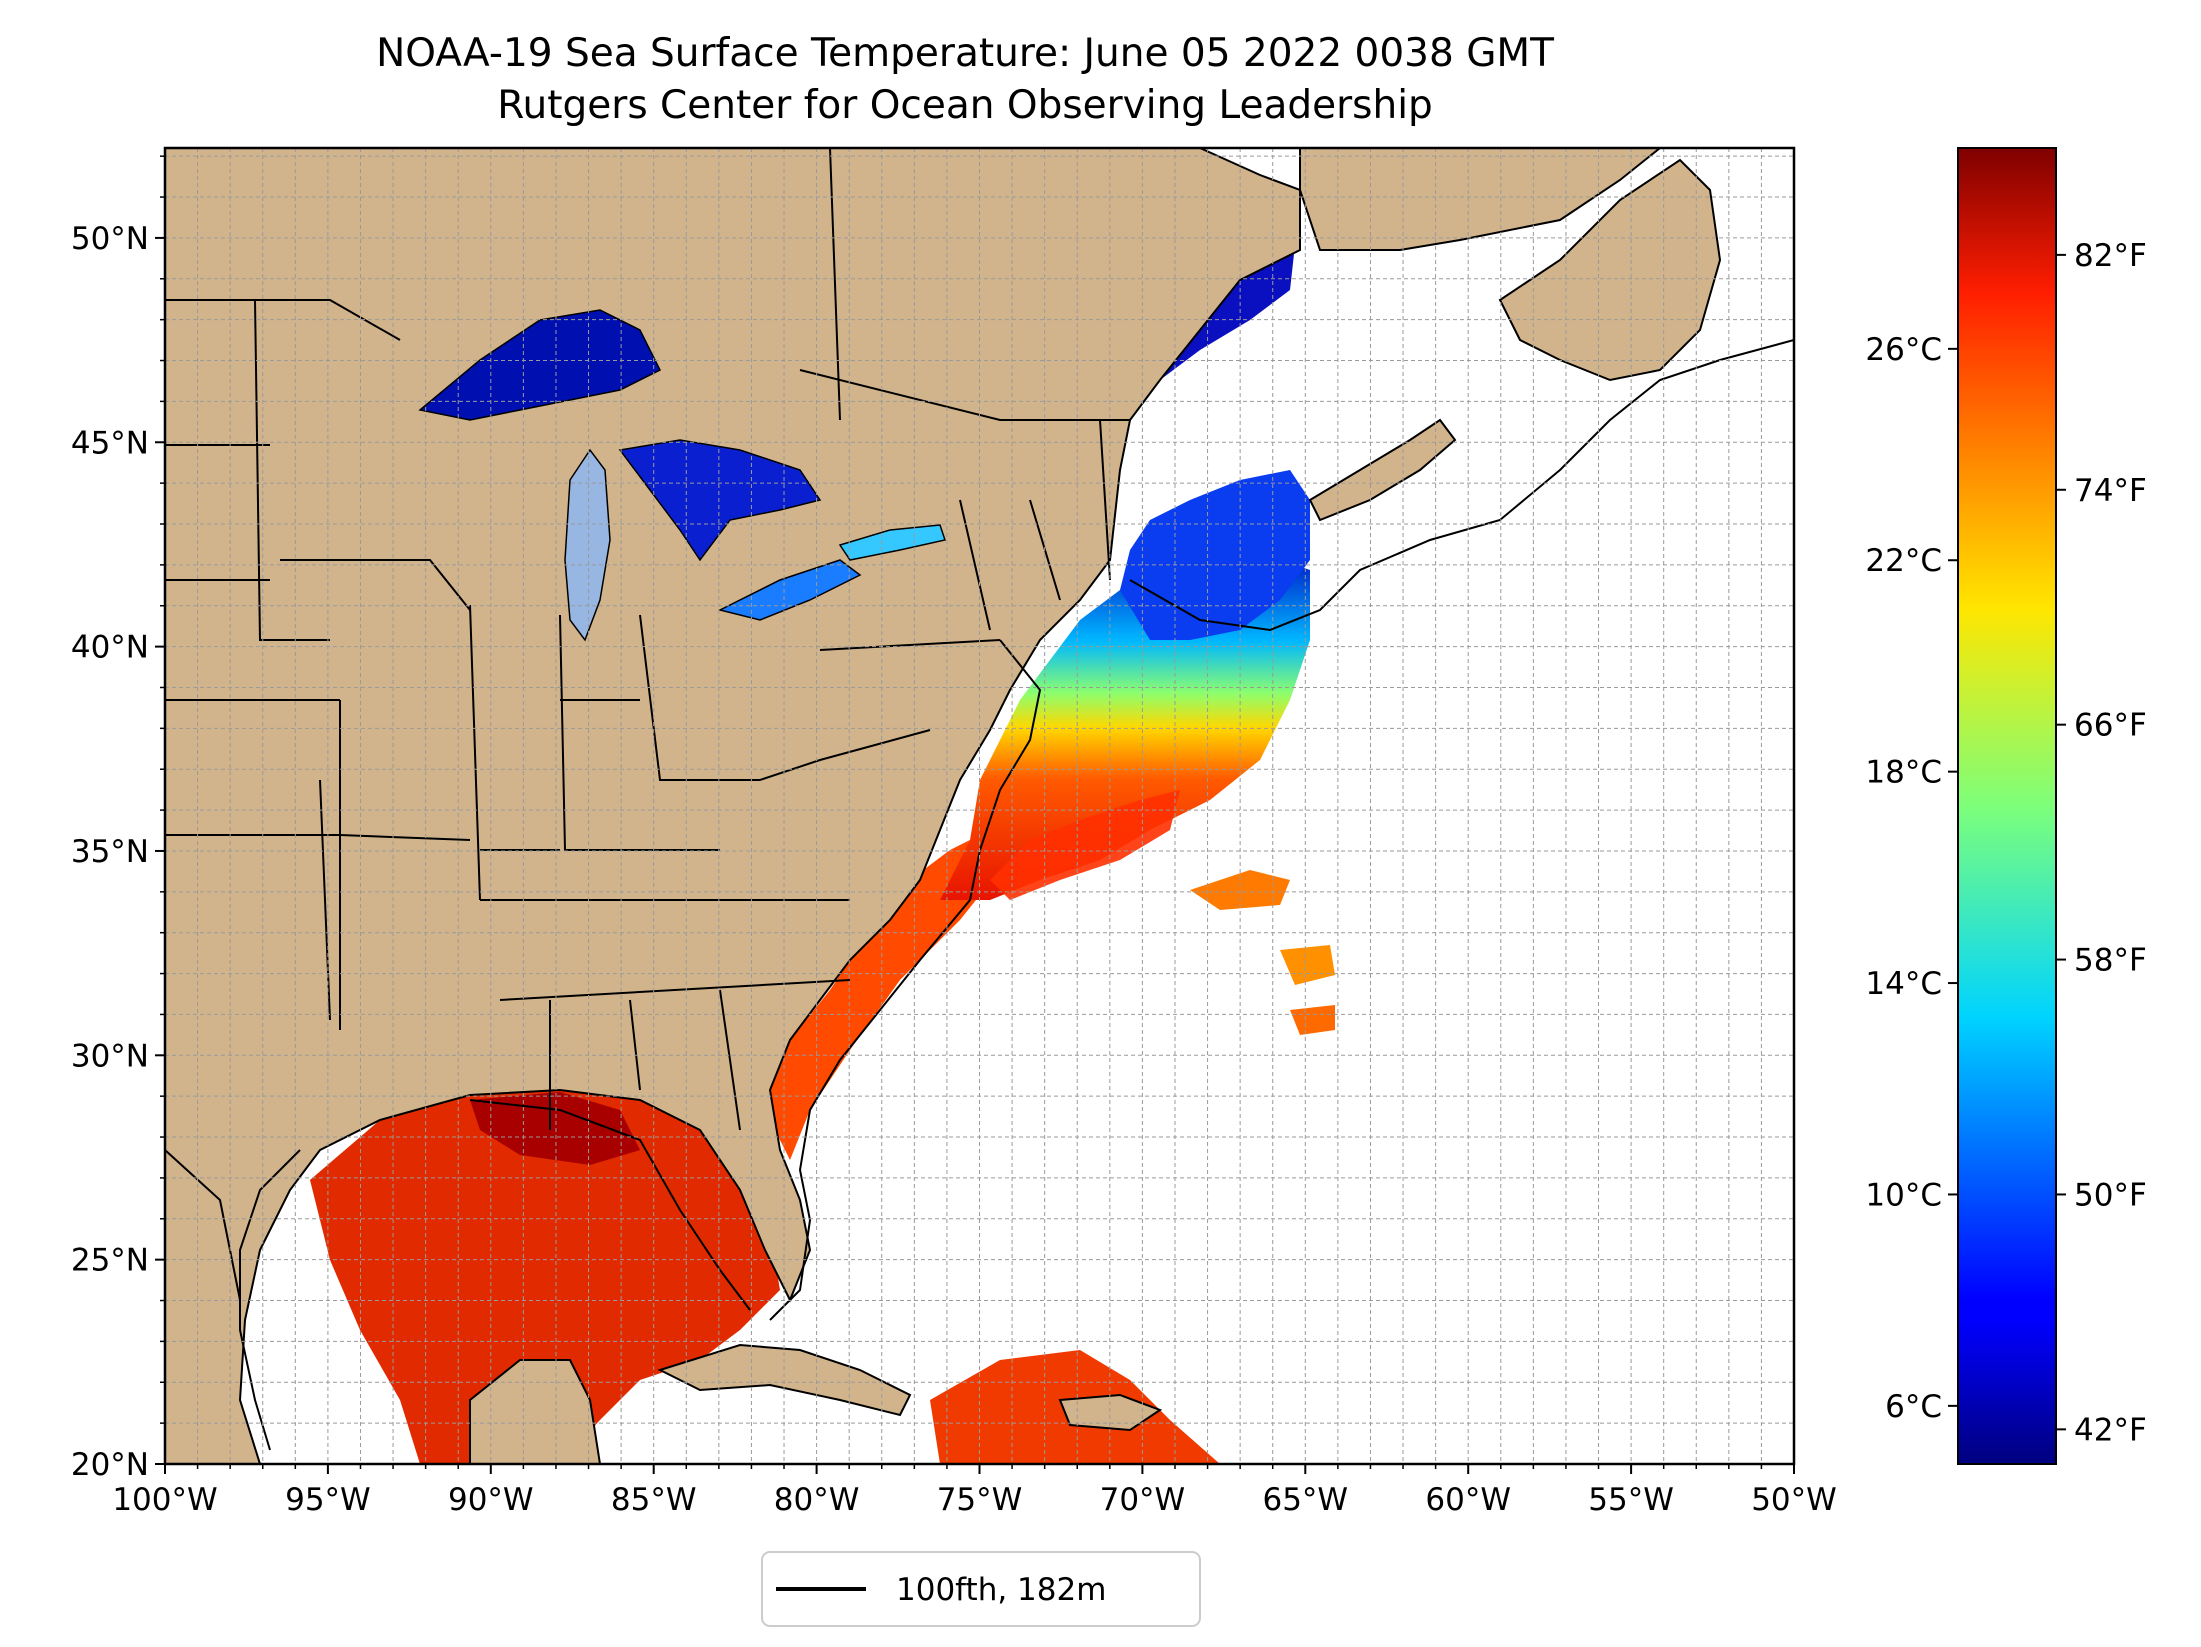 The width and height of the screenshot is (2201, 1647). Describe the element at coordinates (2110, 256) in the screenshot. I see `colorbar-fahrenheit-label: 82°F` at that location.